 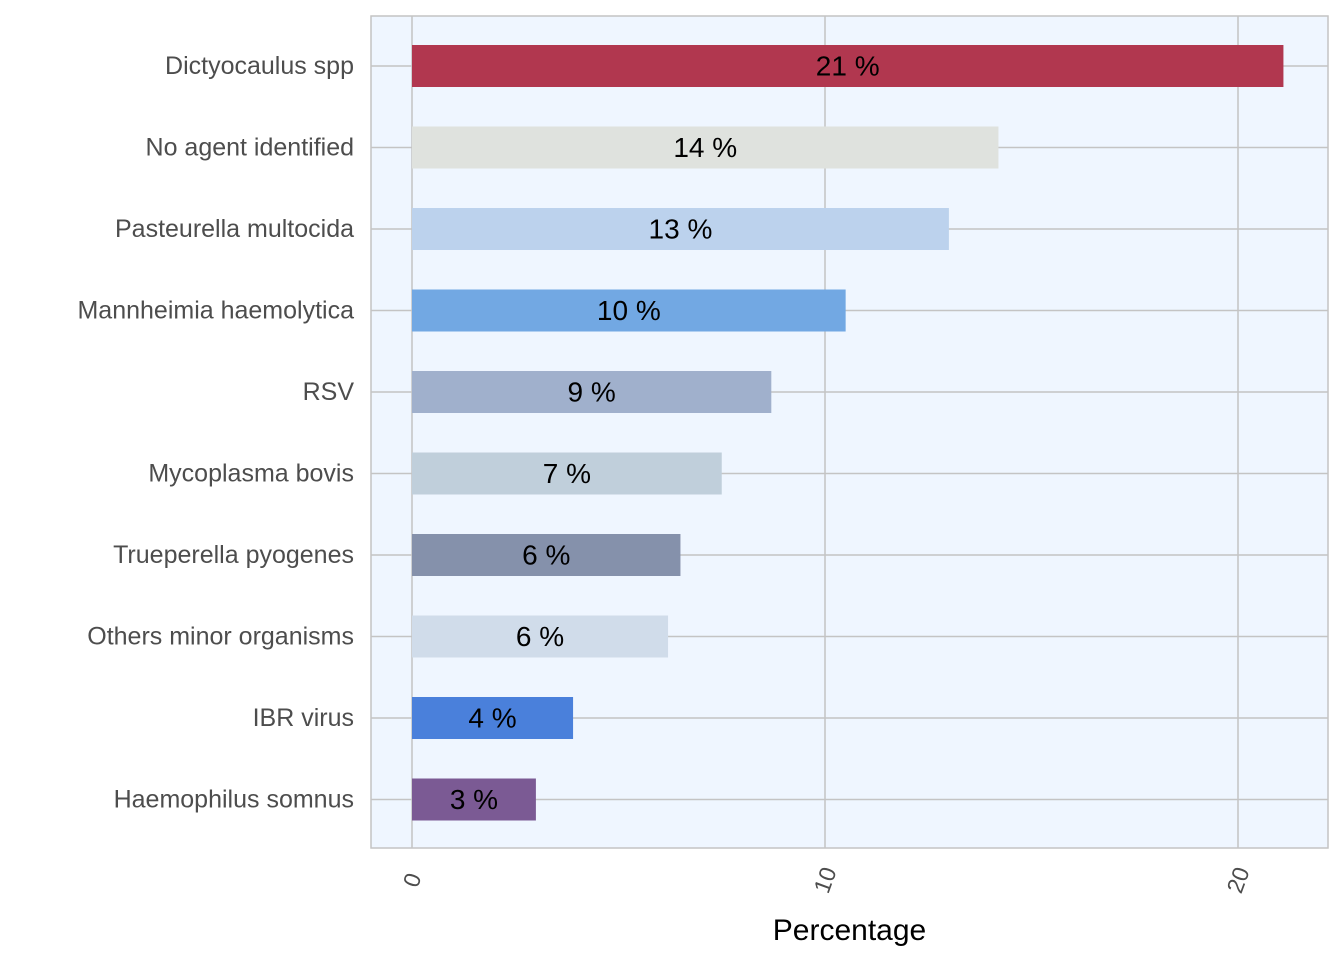 I want to click on bar-value-label: 14 %, so click(x=705, y=147).